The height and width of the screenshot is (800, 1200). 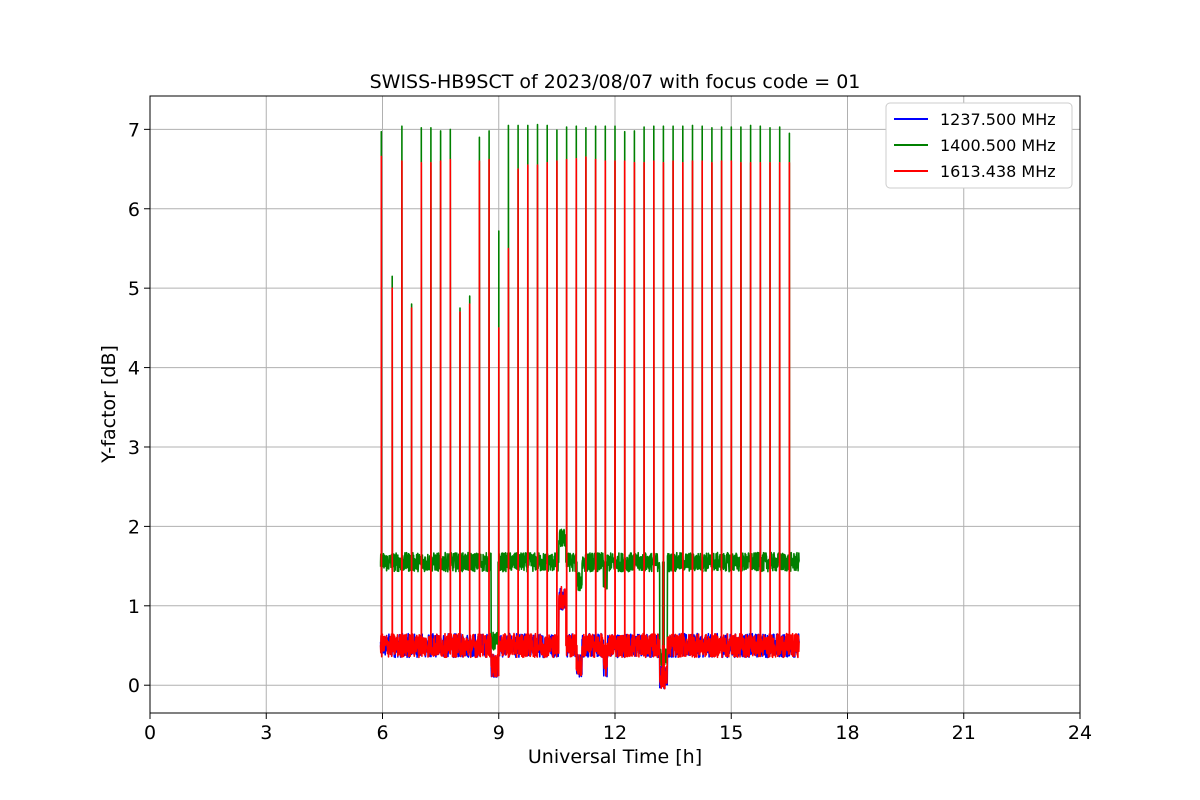 I want to click on legend-box, so click(x=979, y=145).